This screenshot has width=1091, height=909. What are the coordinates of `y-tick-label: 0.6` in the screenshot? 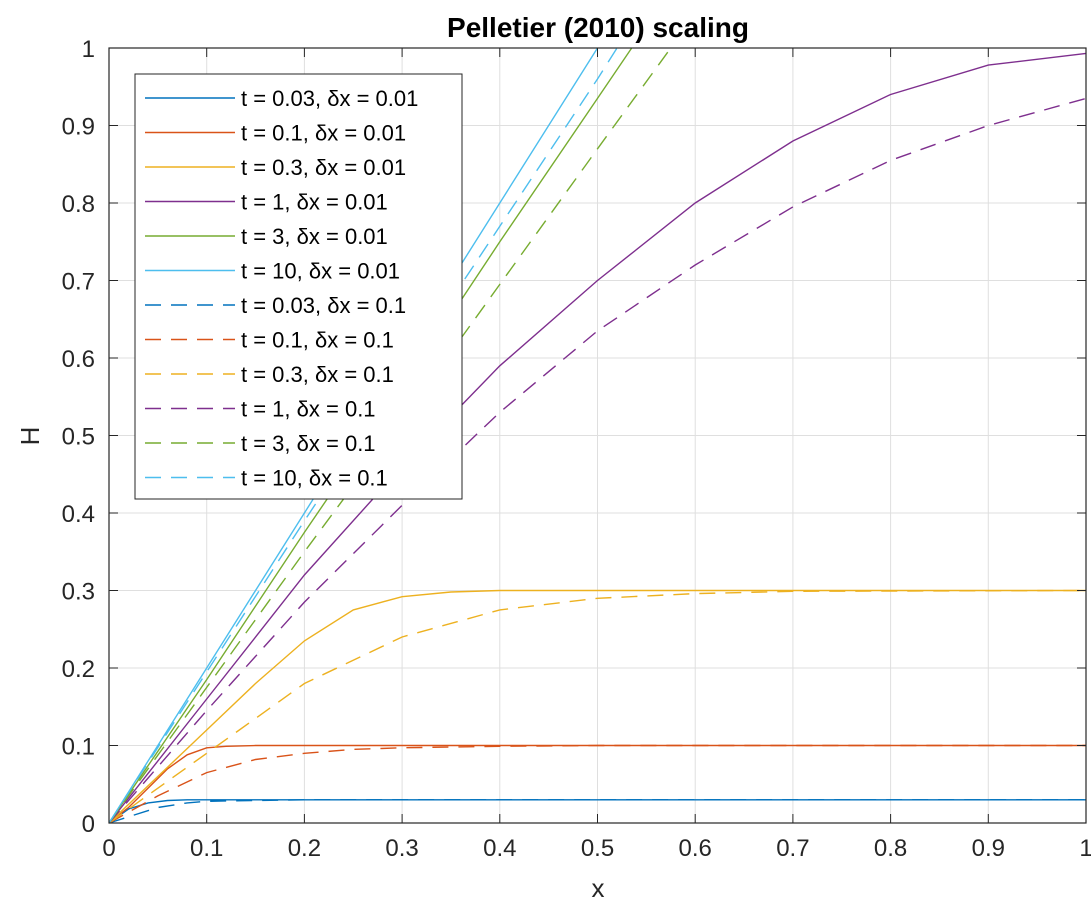 It's located at (78, 359).